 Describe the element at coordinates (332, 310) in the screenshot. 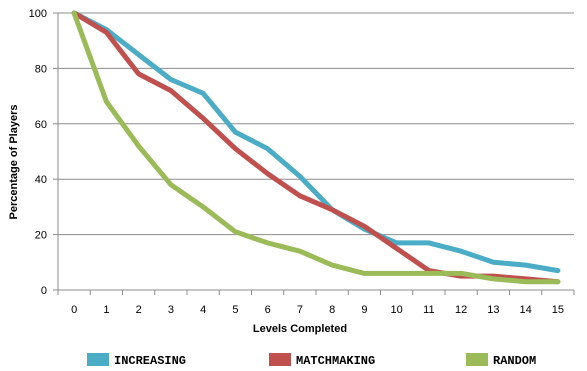

I see `x-tick-label: 8` at that location.